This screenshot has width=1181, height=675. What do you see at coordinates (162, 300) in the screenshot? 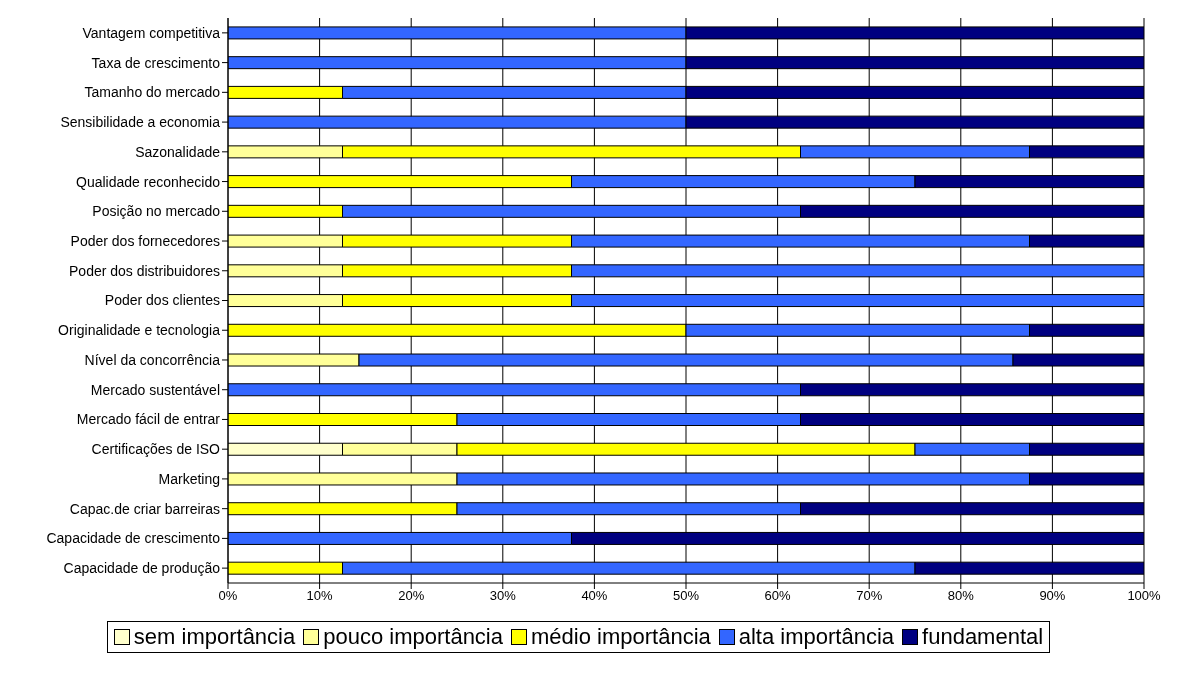
I see `y-tick-label: Poder dos clientes` at bounding box center [162, 300].